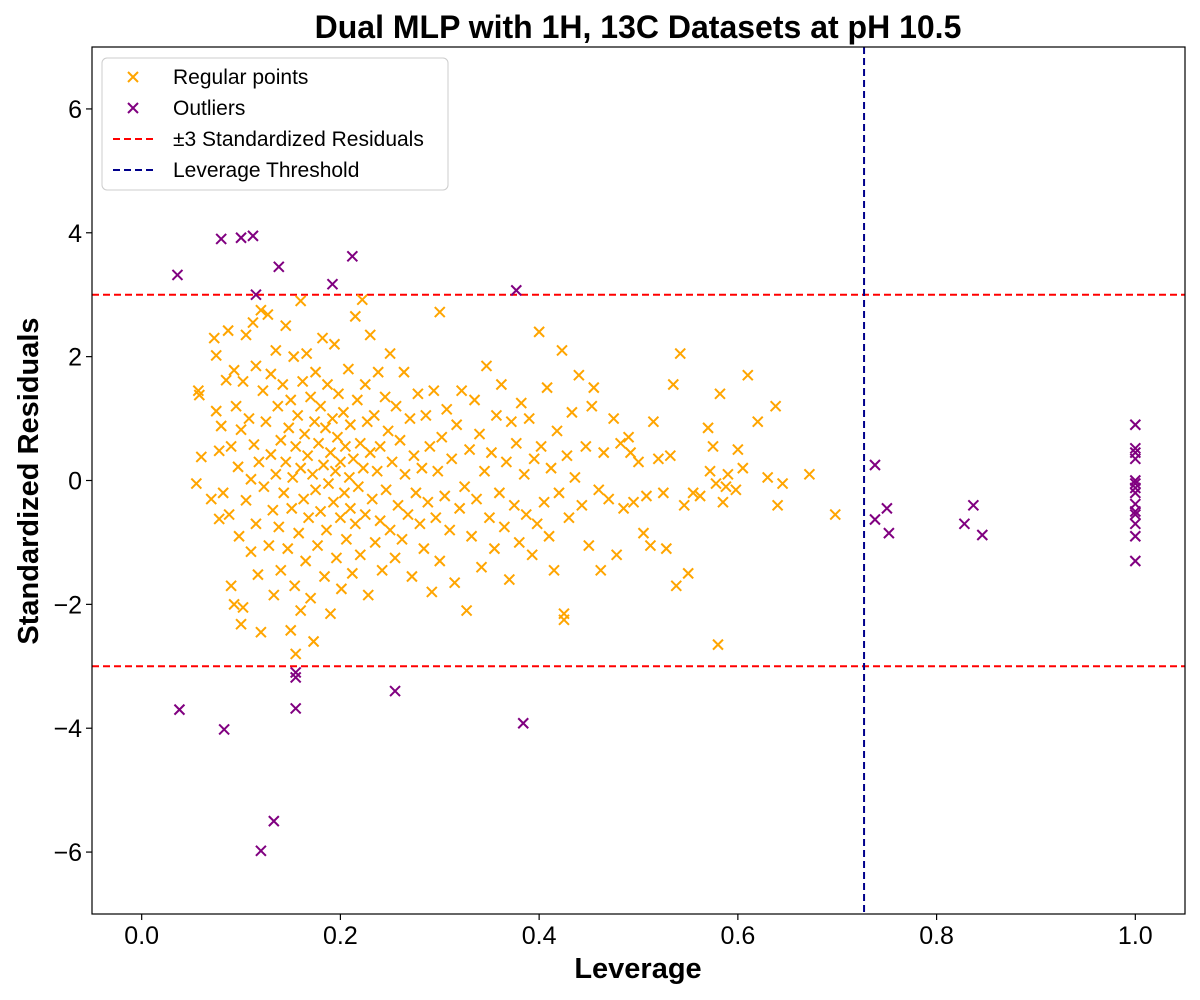 Image resolution: width=1200 pixels, height=1000 pixels. What do you see at coordinates (637, 969) in the screenshot?
I see `x-axis-label: Leverage` at bounding box center [637, 969].